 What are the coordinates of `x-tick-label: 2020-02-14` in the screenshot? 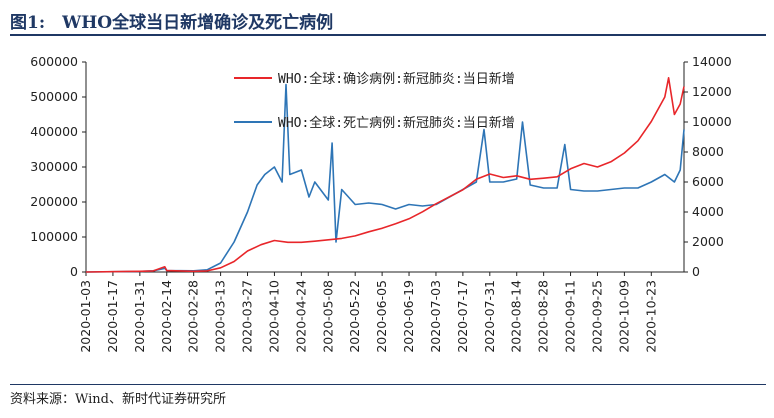 It's located at (166, 316).